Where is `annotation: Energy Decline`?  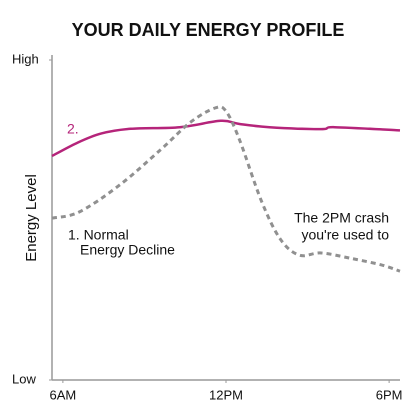
annotation: Energy Decline is located at coordinates (127, 250).